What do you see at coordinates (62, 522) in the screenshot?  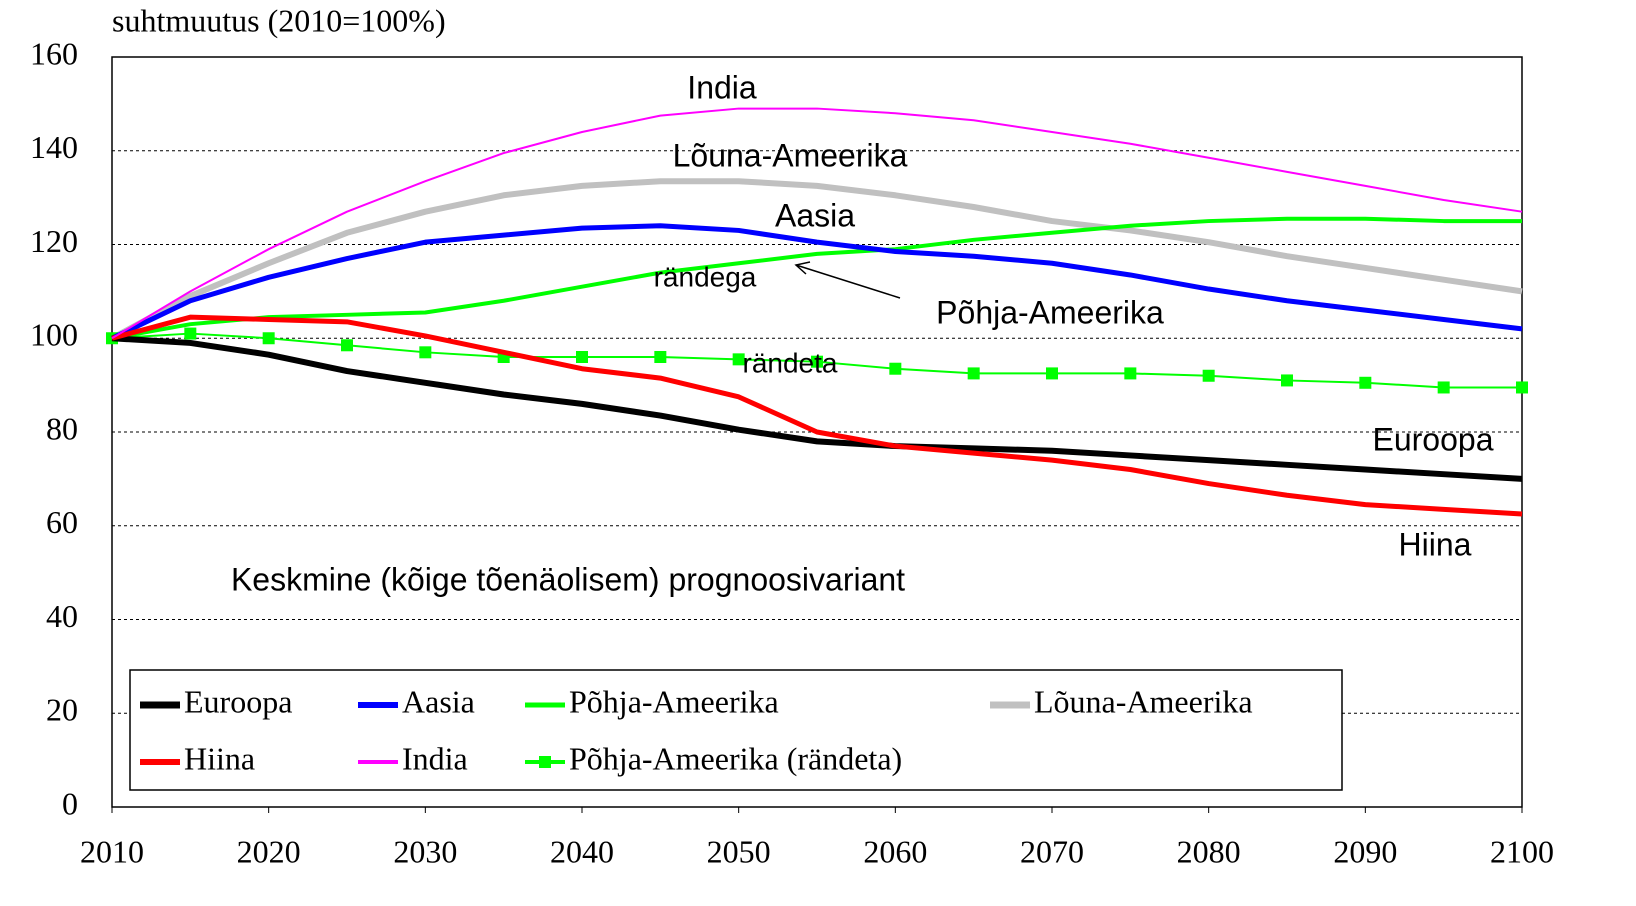 I see `y-tick-label: 60` at bounding box center [62, 522].